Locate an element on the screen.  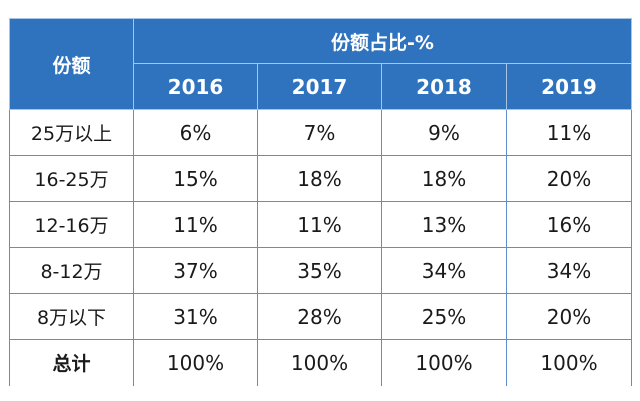
corner-header: 份额 is located at coordinates (71, 64).